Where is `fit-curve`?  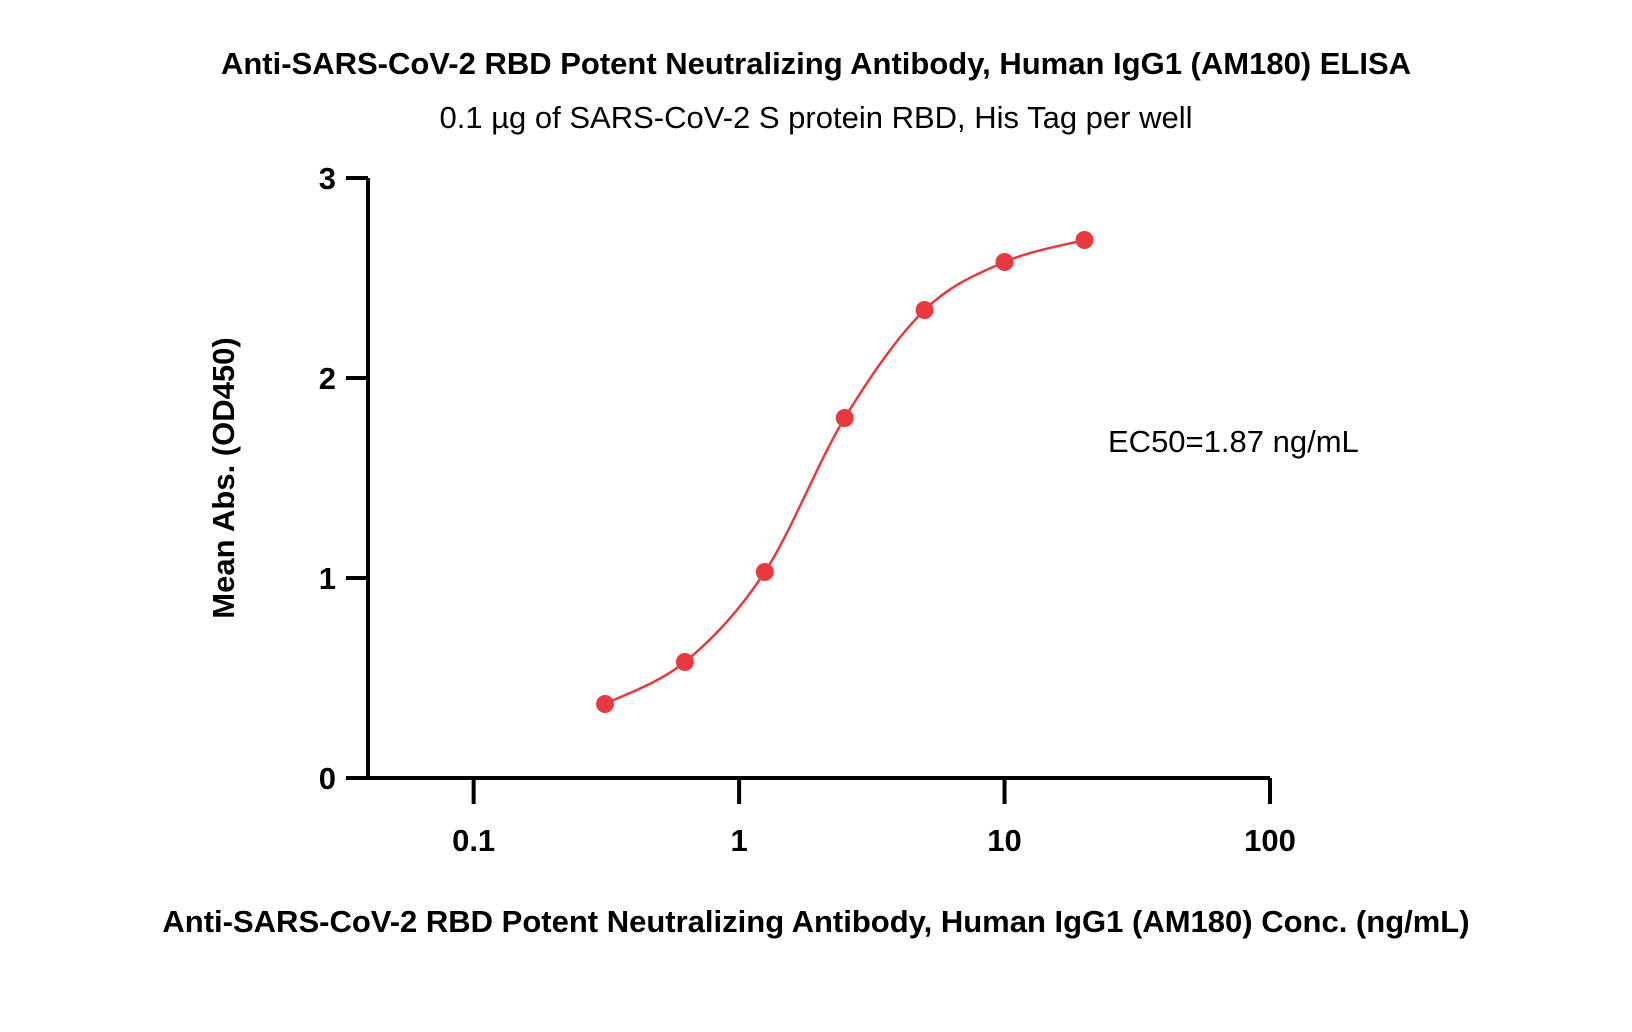
fit-curve is located at coordinates (844, 472).